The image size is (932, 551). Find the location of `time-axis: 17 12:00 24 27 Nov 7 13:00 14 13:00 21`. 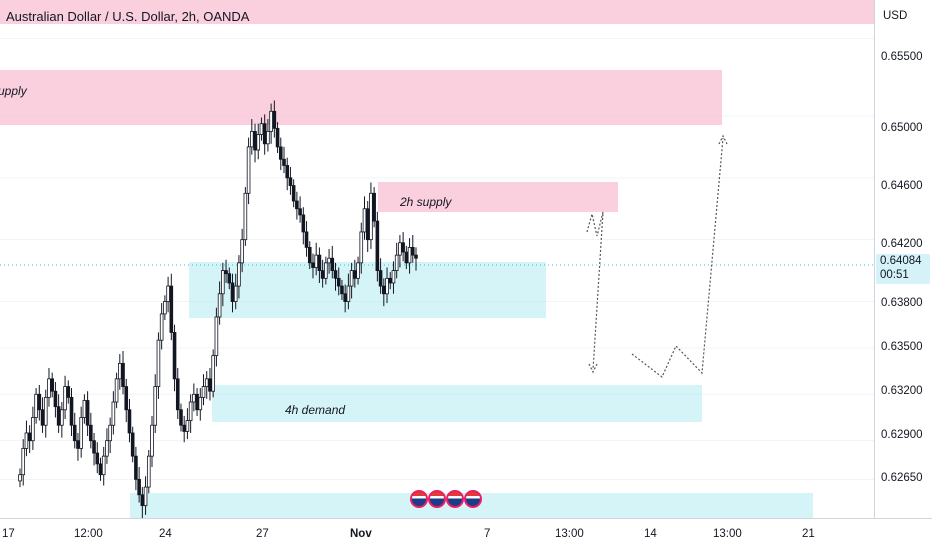

time-axis: 17 12:00 24 27 Nov 7 13:00 14 13:00 21 is located at coordinates (466, 534).